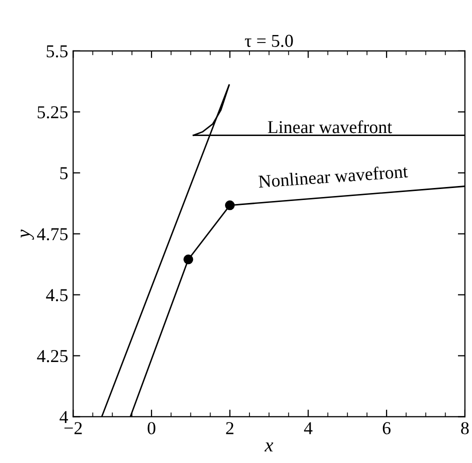  What do you see at coordinates (308, 428) in the screenshot?
I see `x-tick-label: 4` at bounding box center [308, 428].